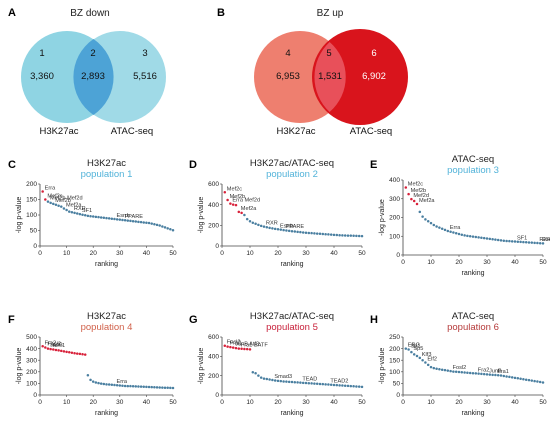 The image size is (550, 444). What do you see at coordinates (93, 77) in the screenshot?
I see `venn-overlap` at bounding box center [93, 77].